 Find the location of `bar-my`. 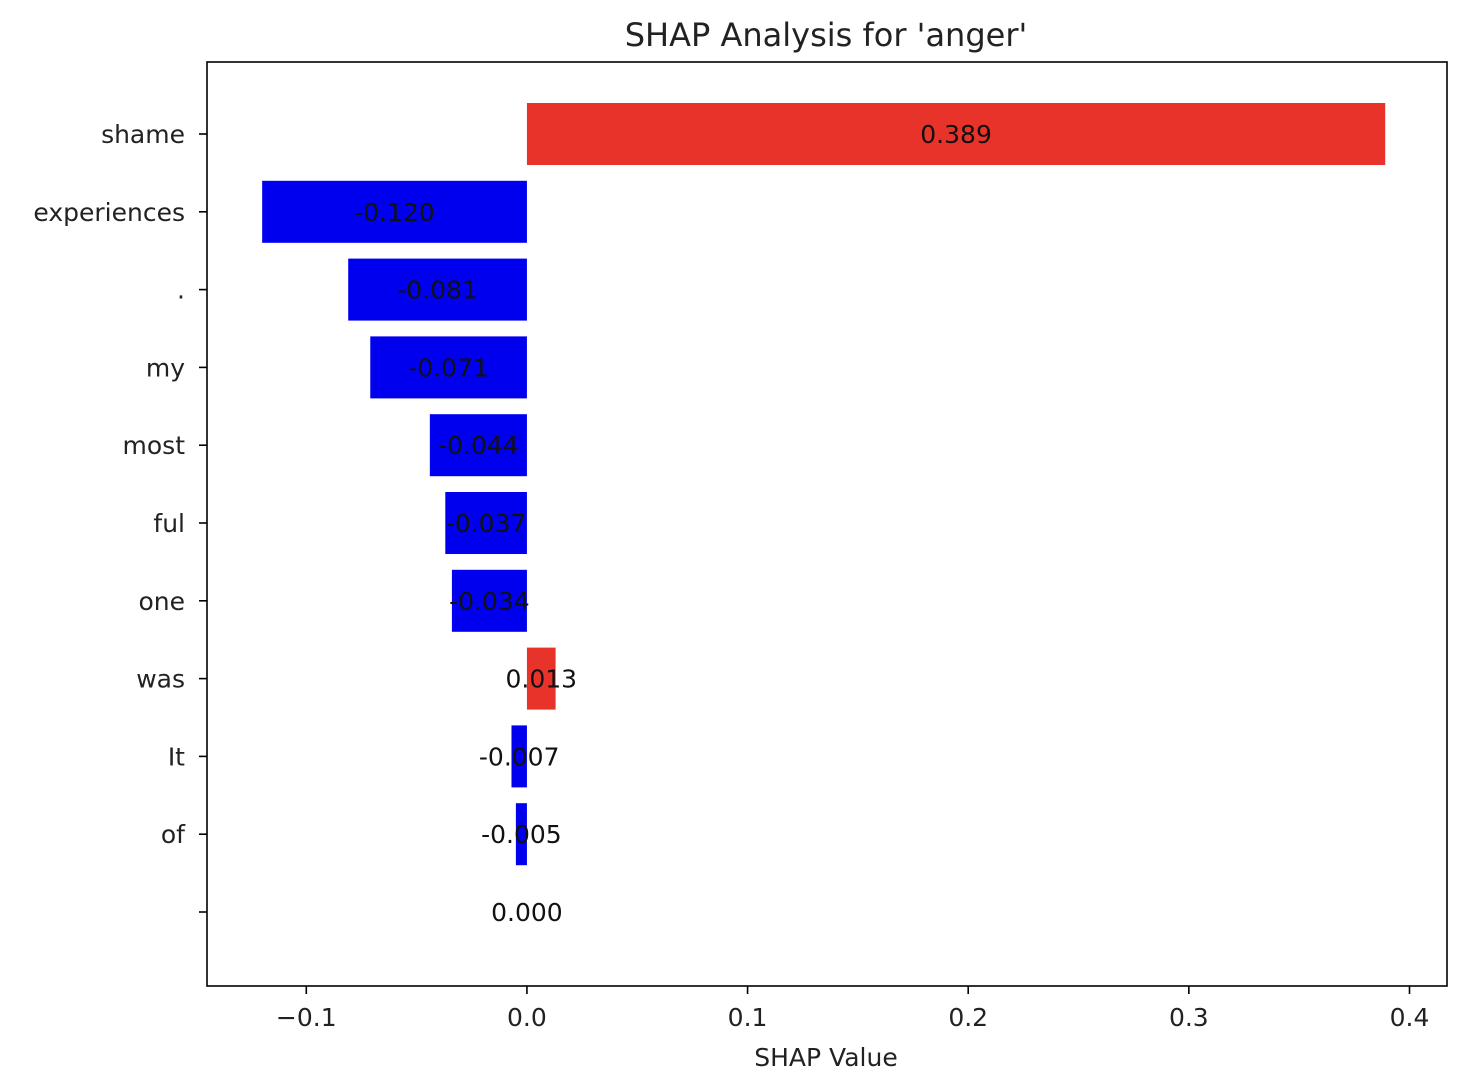

bar-my is located at coordinates (448, 367).